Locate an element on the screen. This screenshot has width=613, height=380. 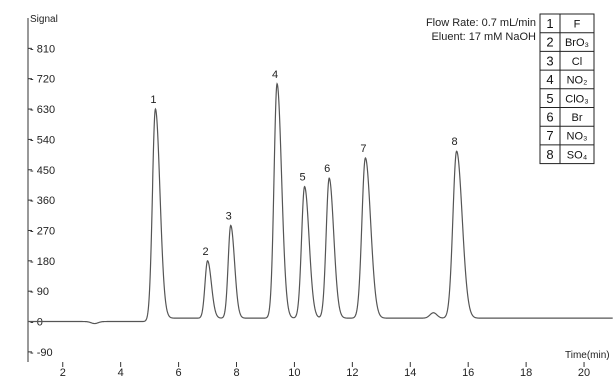
legend-peak-number: 7 is located at coordinates (549, 135).